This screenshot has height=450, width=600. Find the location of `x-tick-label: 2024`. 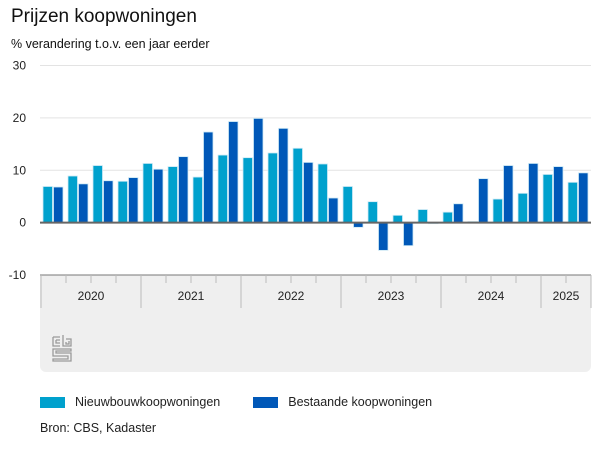

x-tick-label: 2024 is located at coordinates (491, 296).